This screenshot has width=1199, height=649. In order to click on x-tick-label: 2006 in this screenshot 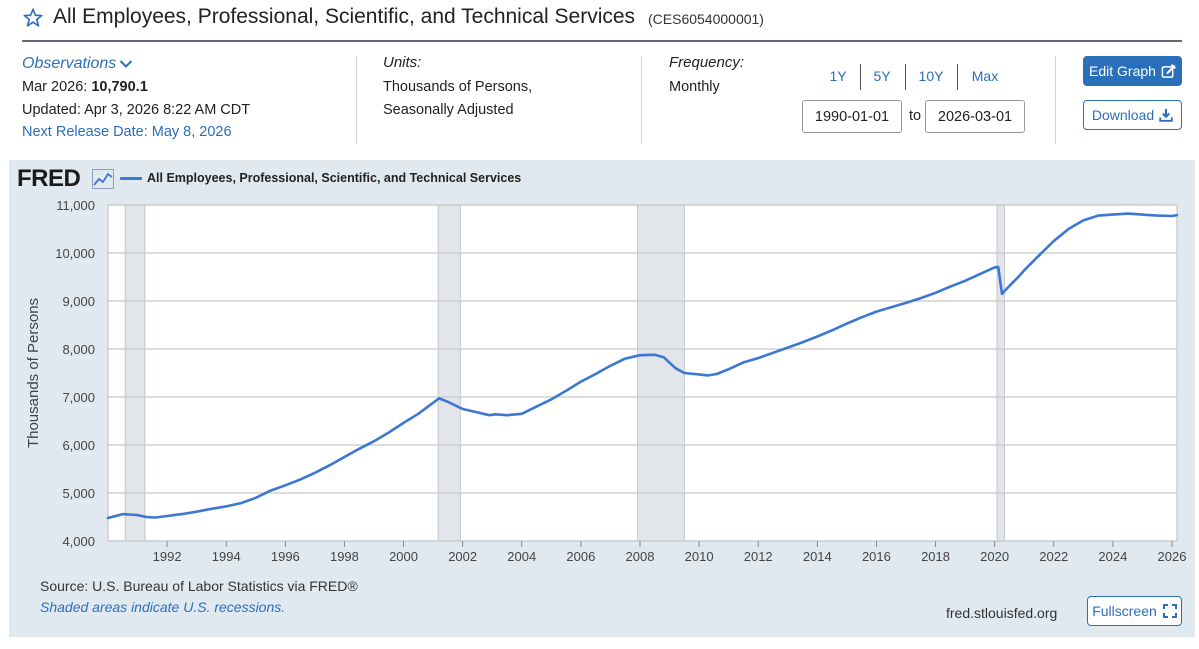, I will do `click(580, 556)`.